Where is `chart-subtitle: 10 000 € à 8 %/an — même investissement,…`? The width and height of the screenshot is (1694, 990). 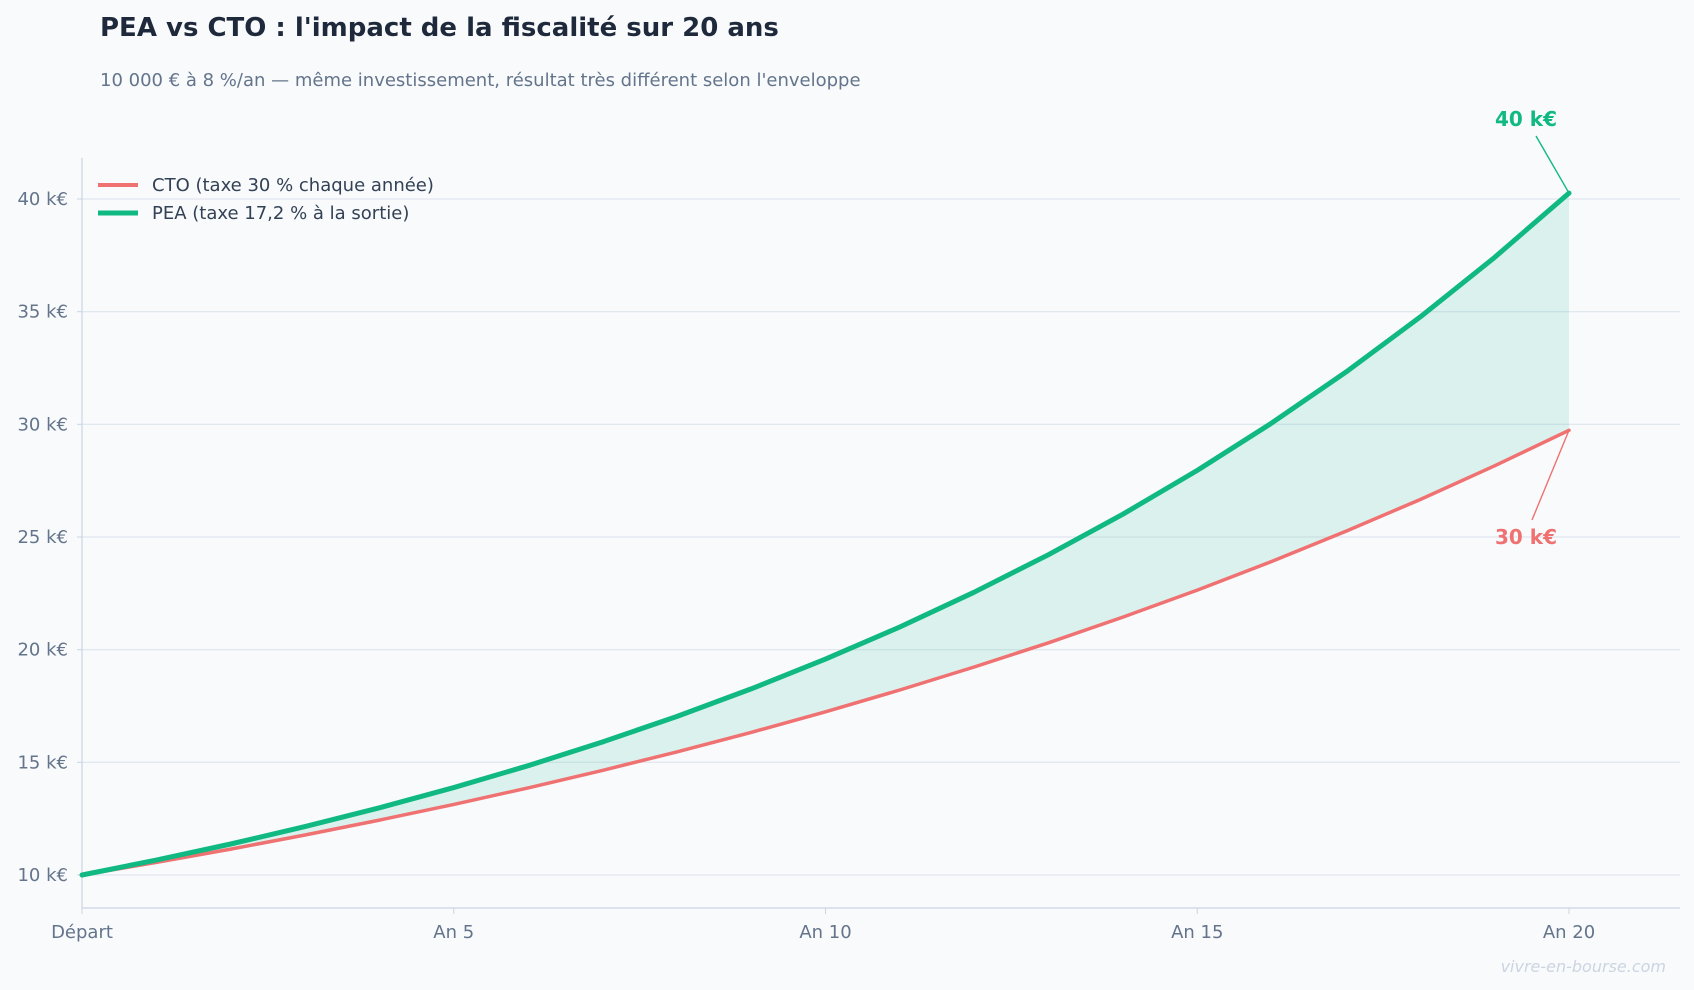 chart-subtitle: 10 000 € à 8 %/an — même investissement,… is located at coordinates (480, 80).